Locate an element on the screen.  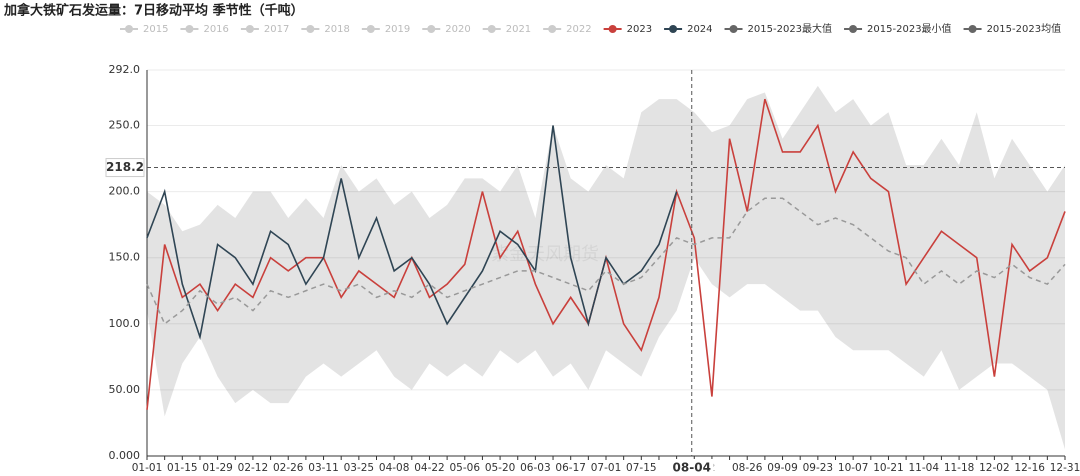
legend-item: 2018 is located at coordinates (325, 29).